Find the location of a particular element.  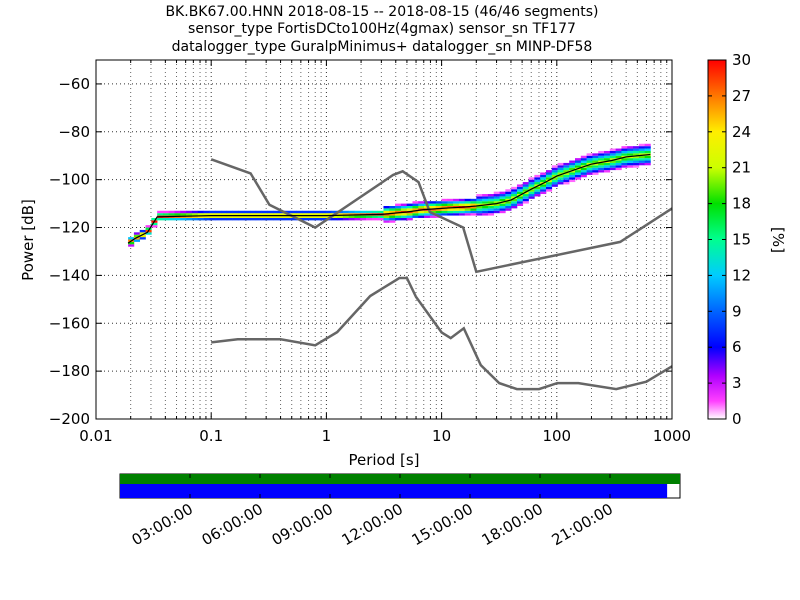

x-tick-label: 1000 is located at coordinates (672, 436).